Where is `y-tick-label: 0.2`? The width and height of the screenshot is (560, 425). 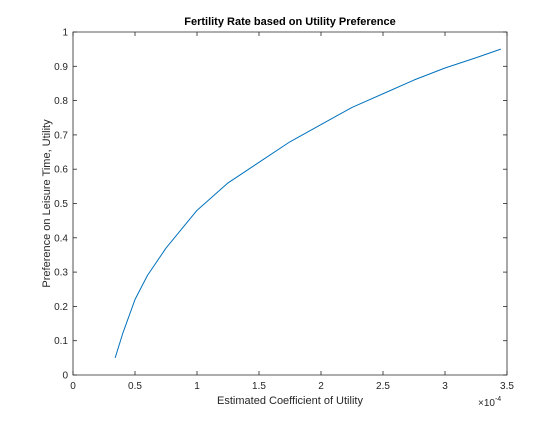
y-tick-label: 0.2 is located at coordinates (61, 307).